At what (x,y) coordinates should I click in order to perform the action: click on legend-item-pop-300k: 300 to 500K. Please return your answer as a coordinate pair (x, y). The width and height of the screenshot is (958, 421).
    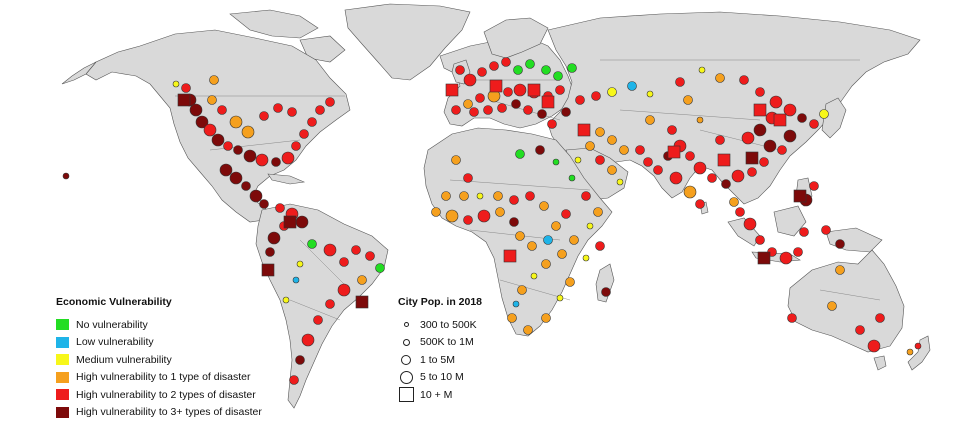
    Looking at the image, I should click on (468, 325).